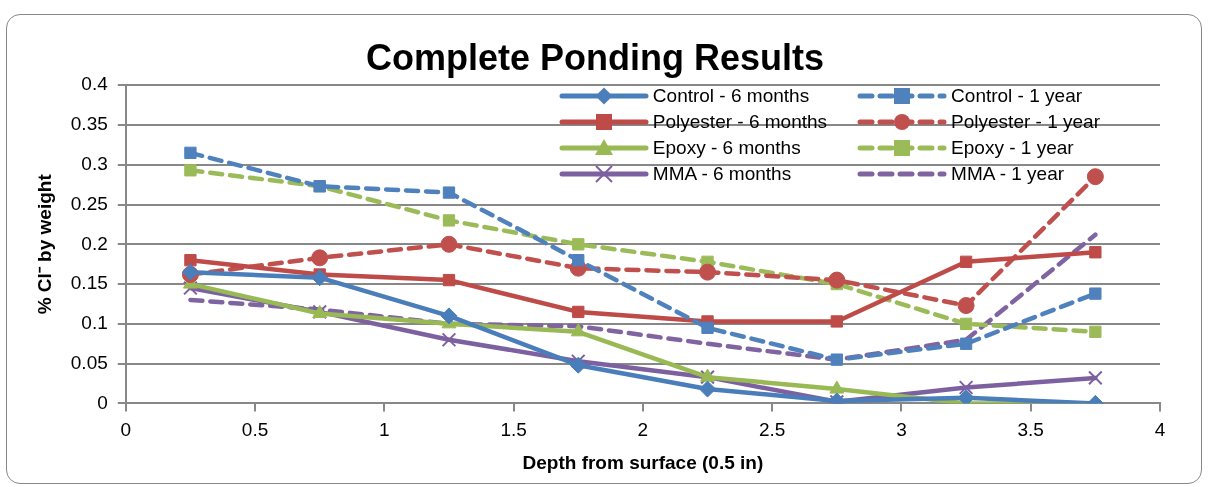 This screenshot has height=487, width=1210. I want to click on x-tick-label: 0.5, so click(255, 430).